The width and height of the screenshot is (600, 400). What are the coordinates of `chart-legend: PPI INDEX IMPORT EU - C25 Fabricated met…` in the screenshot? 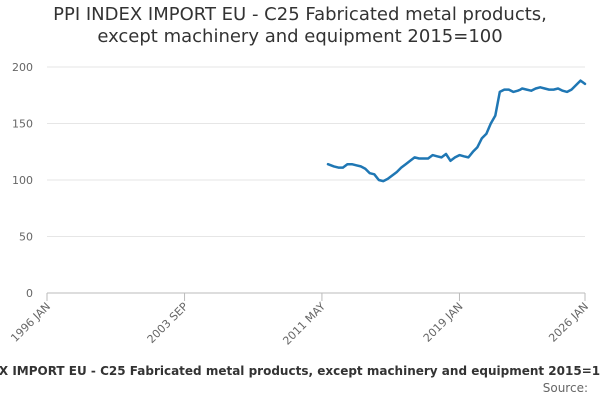 It's located at (300, 371).